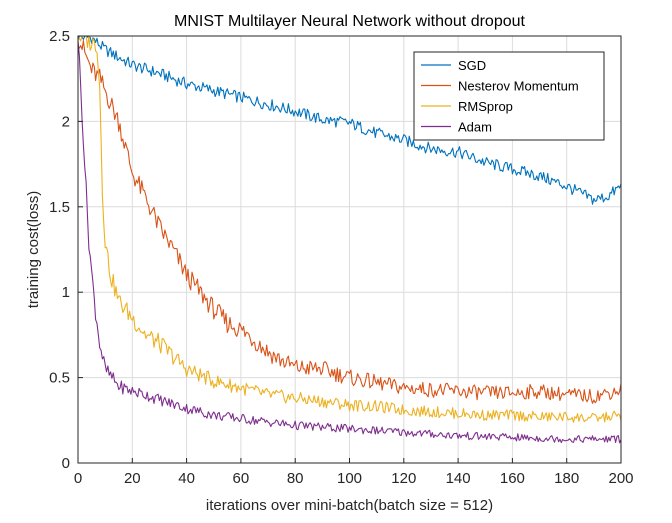 The image size is (672, 523). Describe the element at coordinates (620, 478) in the screenshot. I see `x-tick-label: 200` at that location.